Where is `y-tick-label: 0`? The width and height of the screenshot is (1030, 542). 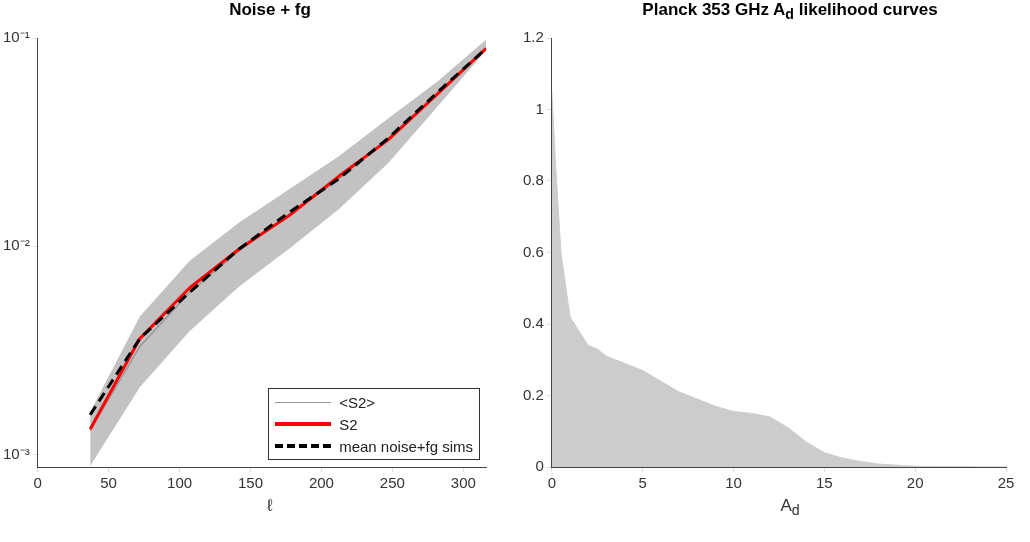 y-tick-label: 0 is located at coordinates (539, 466).